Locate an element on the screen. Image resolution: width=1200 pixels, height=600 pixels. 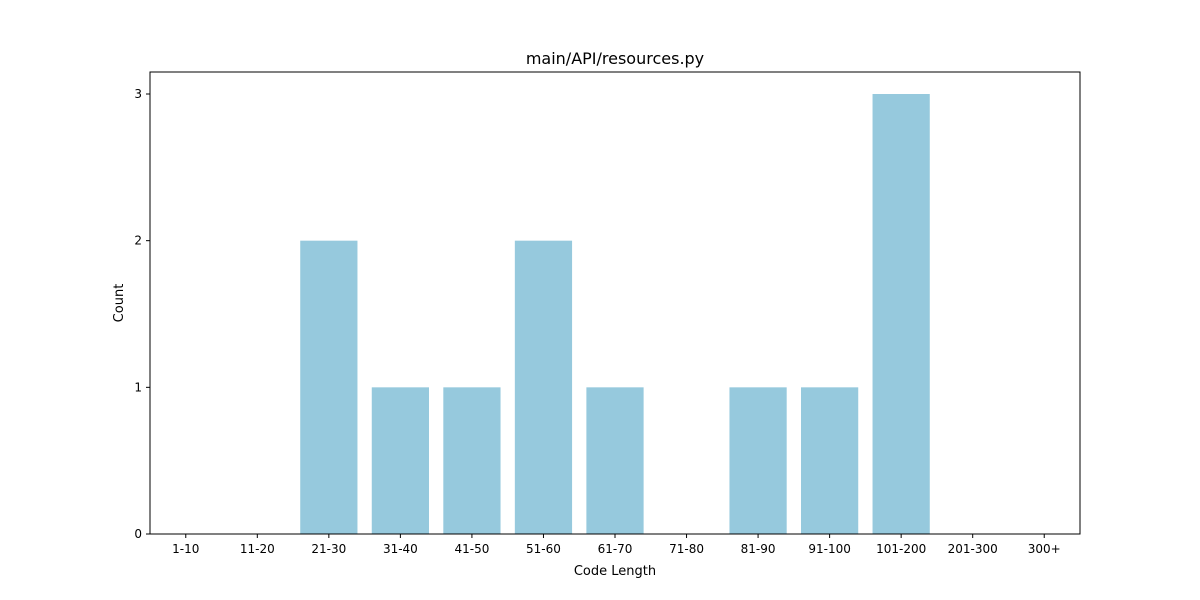
y-axis-ticks: 0 1 2 3 is located at coordinates (142, 314).